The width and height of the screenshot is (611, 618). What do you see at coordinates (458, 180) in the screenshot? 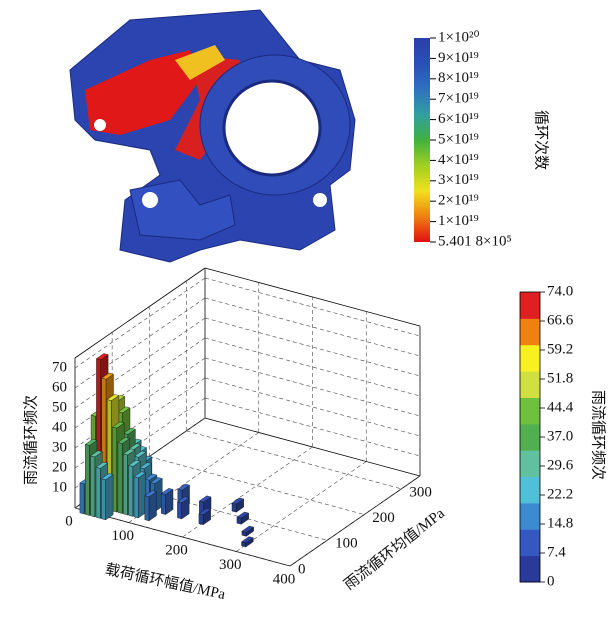
I see `colorbar-label: 3×10¹⁹` at bounding box center [458, 180].